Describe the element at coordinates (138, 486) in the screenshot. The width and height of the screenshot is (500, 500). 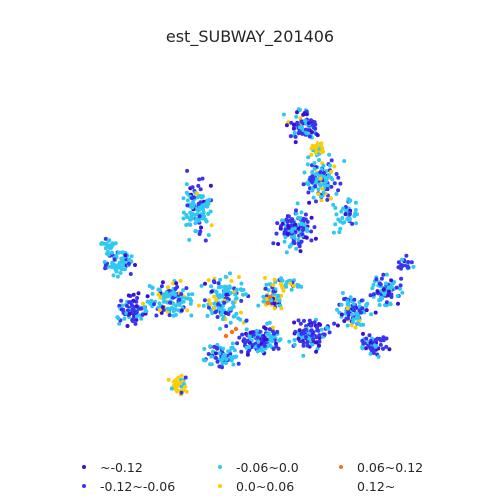
I see `legend-label-2: -0.12~-0.06` at that location.